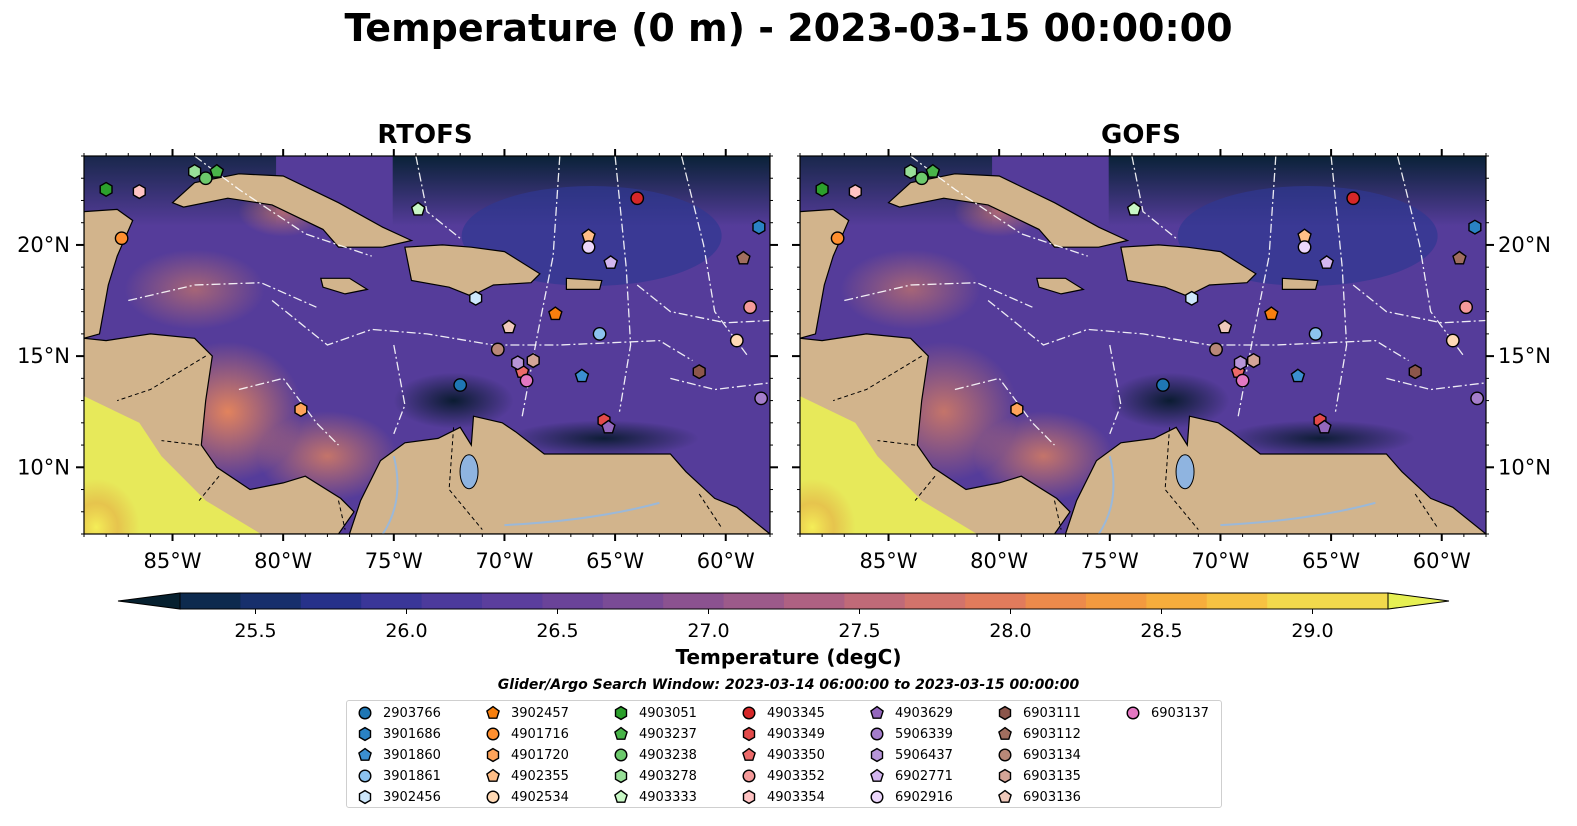 The width and height of the screenshot is (1577, 826). I want to click on legend-item-6903137: 6903137, so click(1167, 713).